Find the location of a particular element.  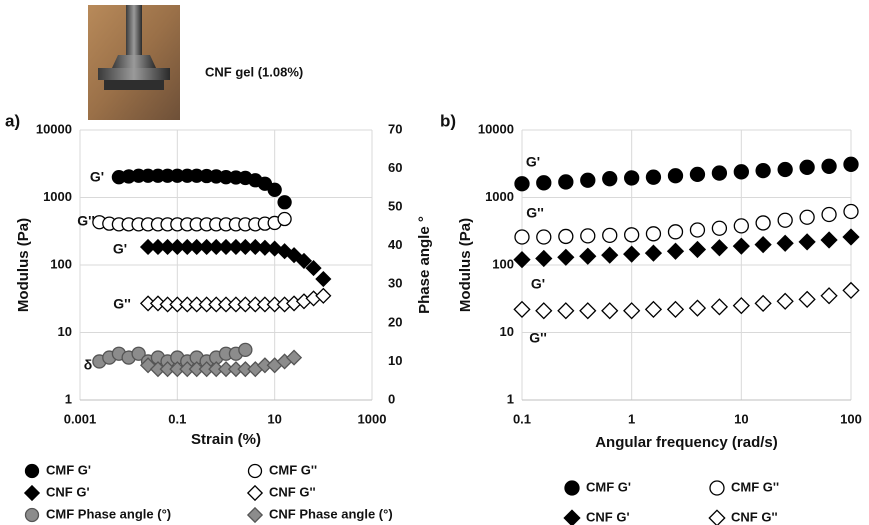

y2-tick-label: 10 is located at coordinates (395, 360).